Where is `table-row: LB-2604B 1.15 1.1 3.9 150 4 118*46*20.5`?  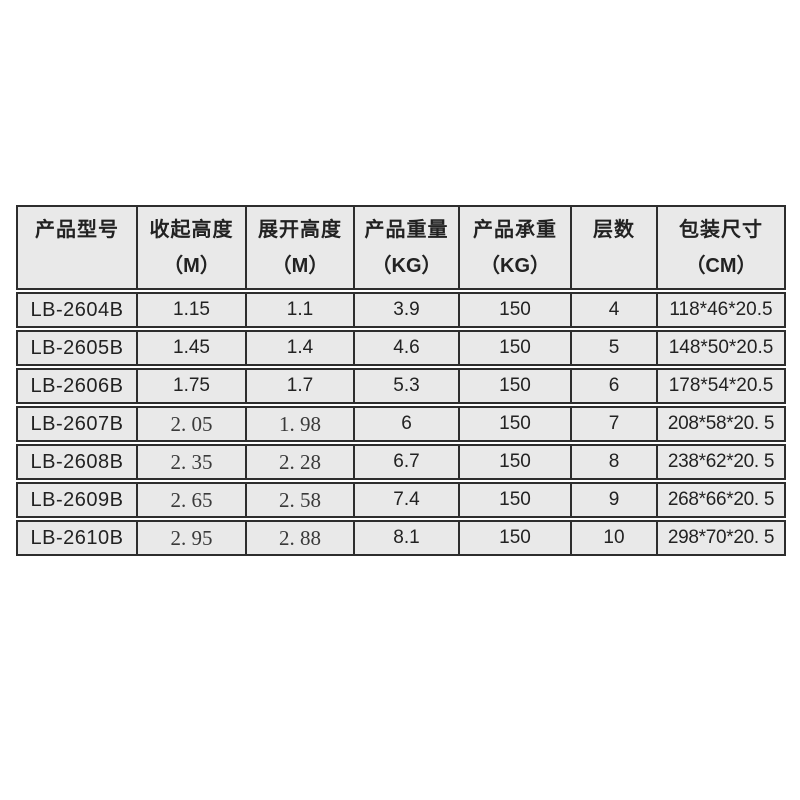 table-row: LB-2604B 1.15 1.1 3.9 150 4 118*46*20.5 is located at coordinates (401, 310).